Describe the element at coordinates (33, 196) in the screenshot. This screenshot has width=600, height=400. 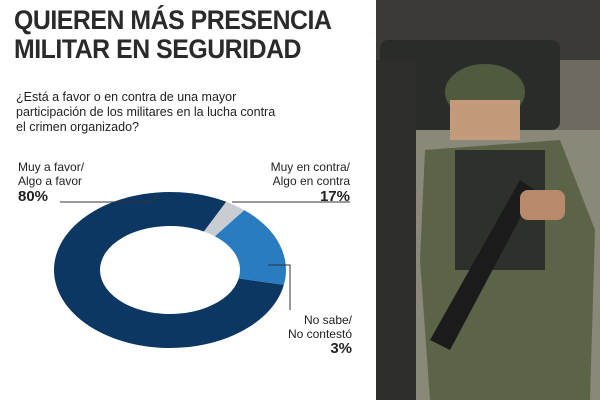
I see `value-label: 80%` at that location.